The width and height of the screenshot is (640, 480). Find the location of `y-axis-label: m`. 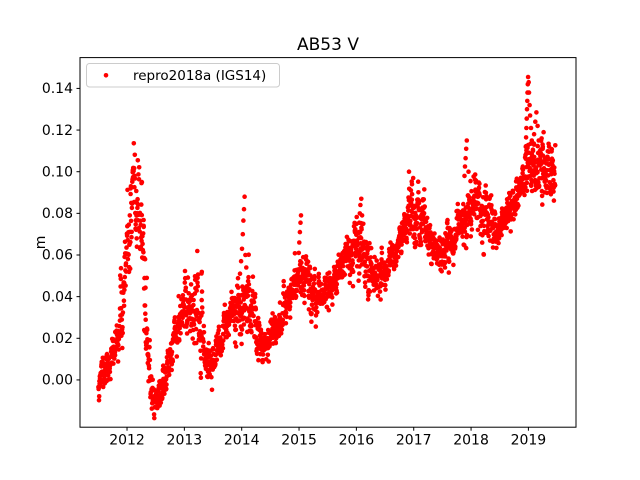

y-axis-label: m is located at coordinates (41, 243).